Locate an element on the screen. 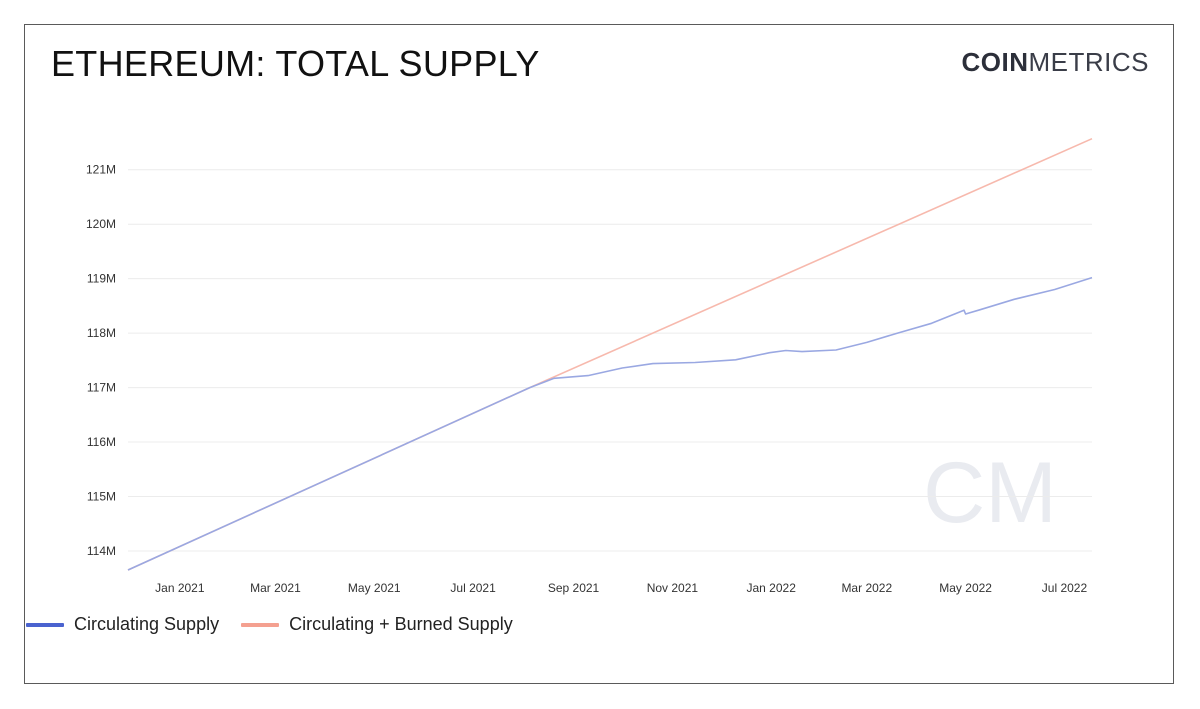 Image resolution: width=1200 pixels, height=709 pixels. legend-swatch-circulating is located at coordinates (45, 624).